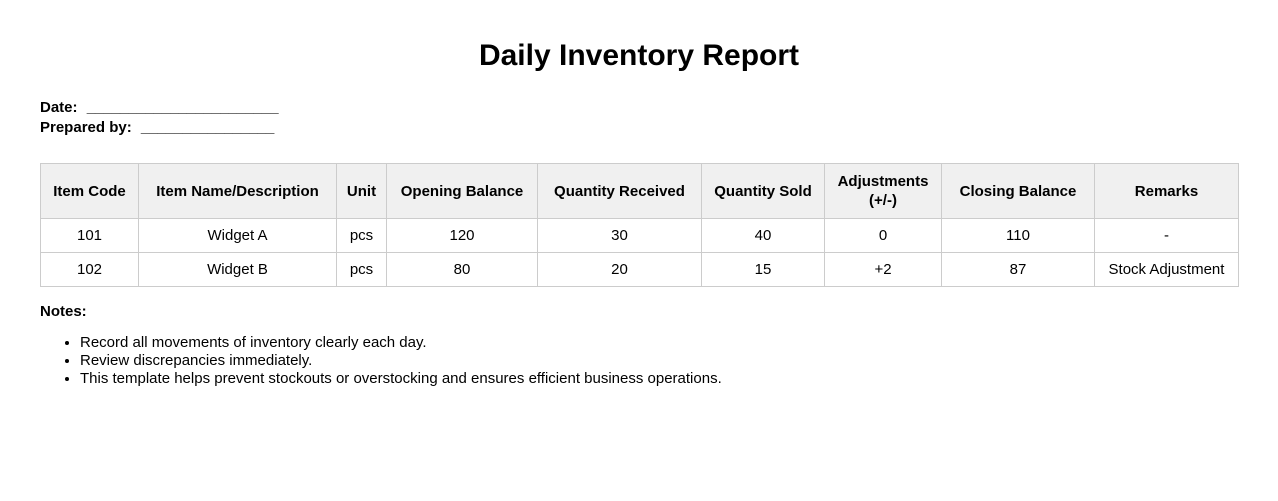  What do you see at coordinates (1018, 191) in the screenshot?
I see `column-header: Closing Balance` at bounding box center [1018, 191].